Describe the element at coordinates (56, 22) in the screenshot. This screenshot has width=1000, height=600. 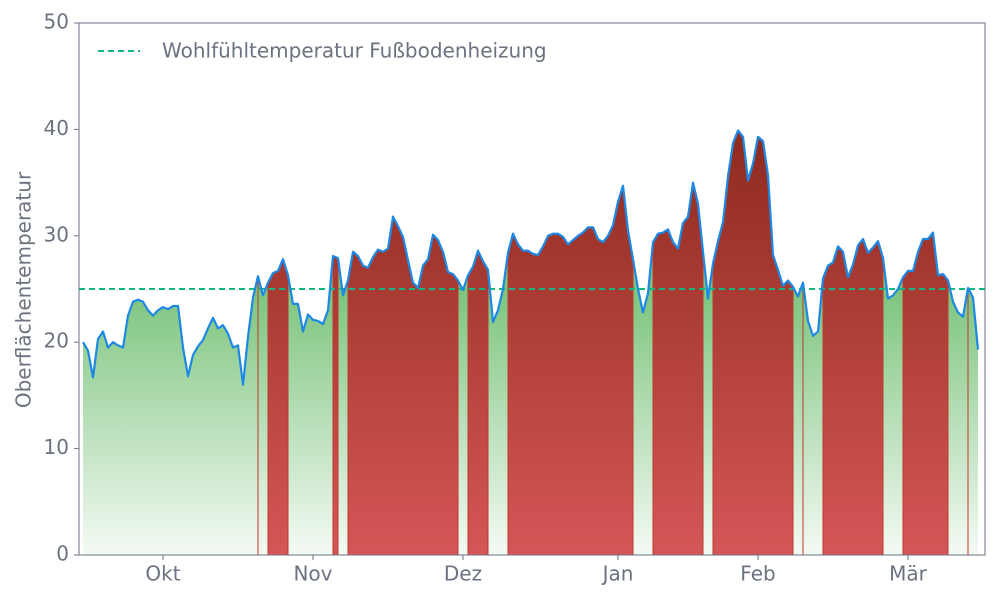
I see `y-tick-label: 50` at that location.